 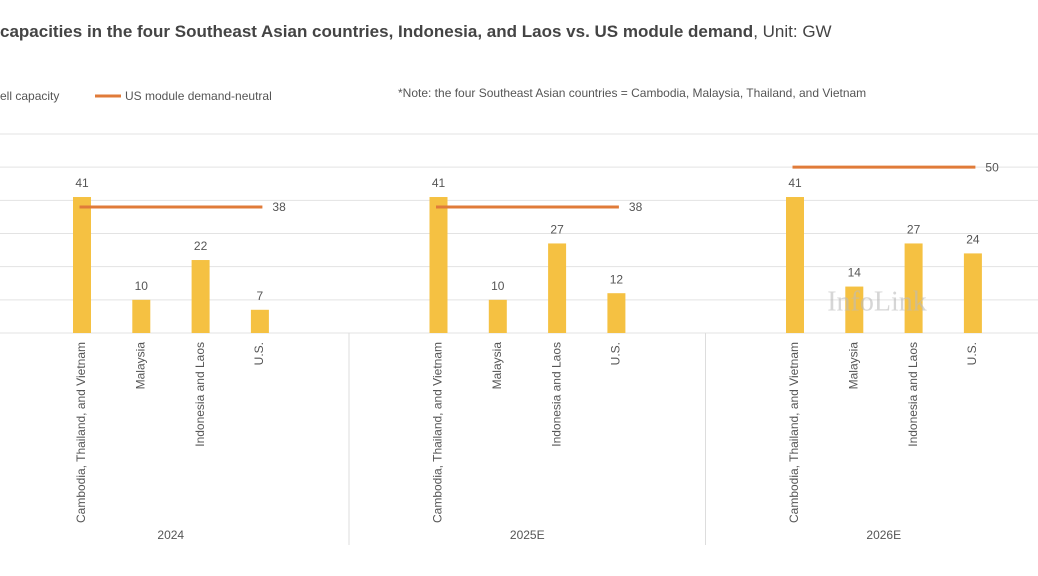 I want to click on legend-label: US module demand-neutral, so click(x=198, y=96).